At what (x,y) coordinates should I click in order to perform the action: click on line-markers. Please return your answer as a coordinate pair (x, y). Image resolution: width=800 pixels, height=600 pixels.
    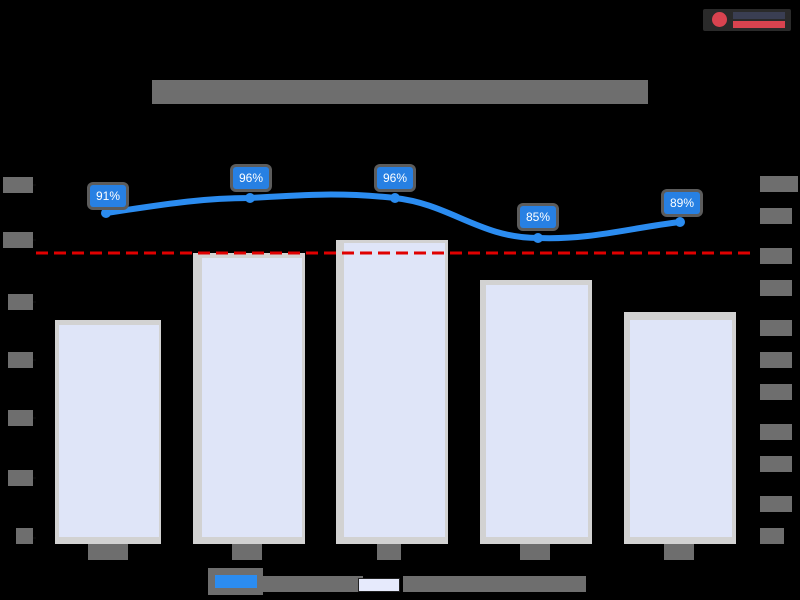
    Looking at the image, I should click on (393, 218).